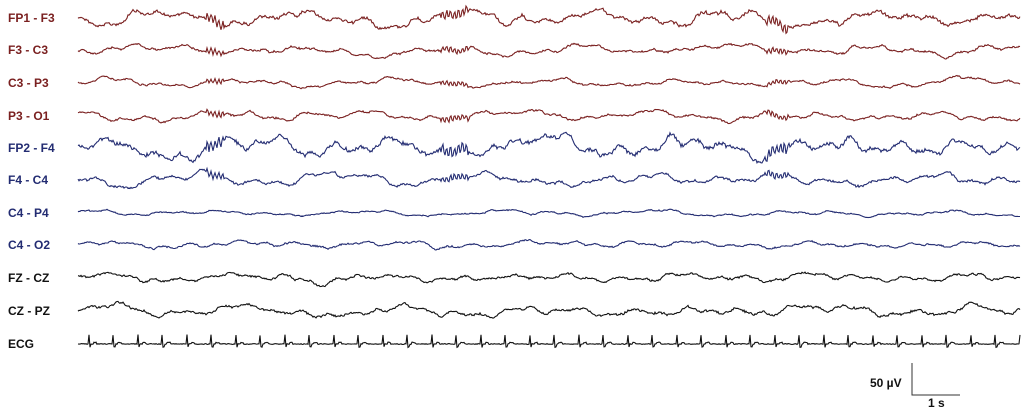  What do you see at coordinates (936, 403) in the screenshot?
I see `time-scale-label: 1 s` at bounding box center [936, 403].